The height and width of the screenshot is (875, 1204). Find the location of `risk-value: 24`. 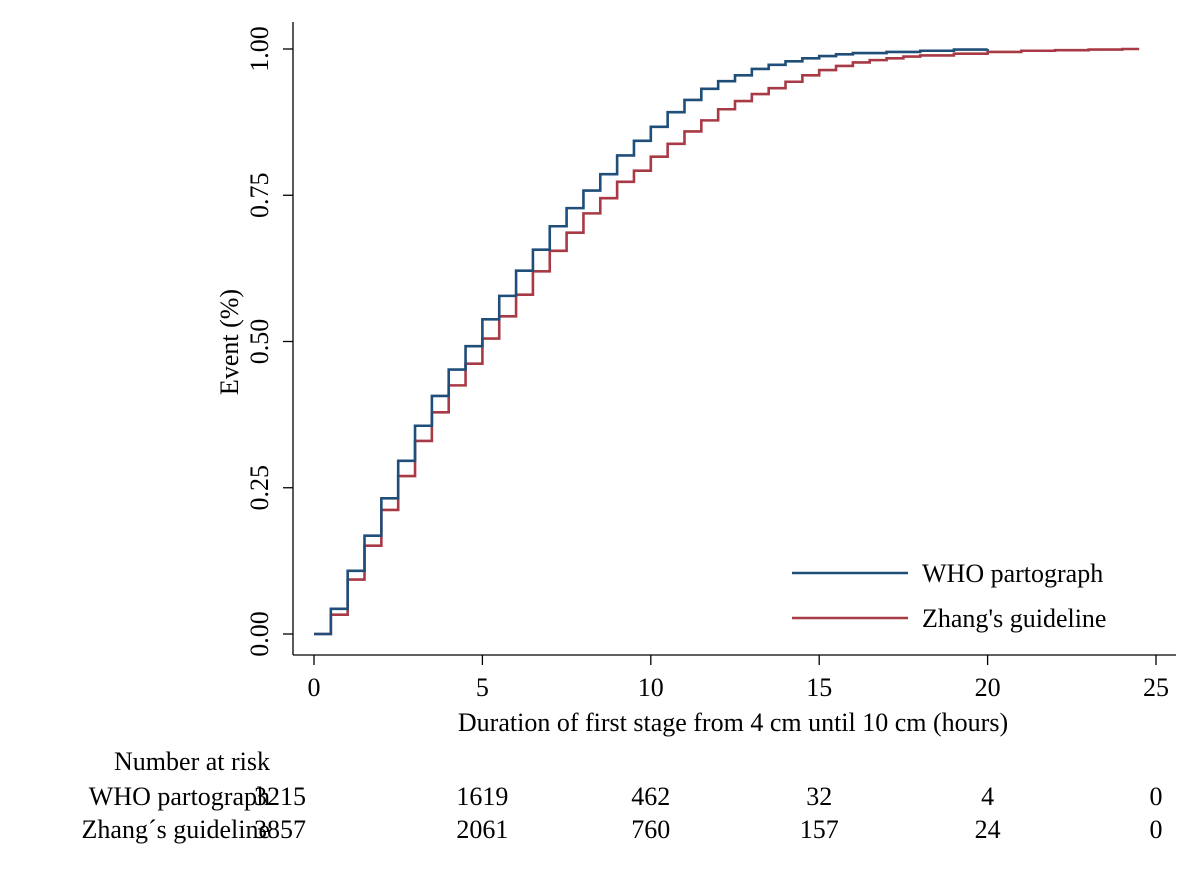

risk-value: 24 is located at coordinates (988, 829).